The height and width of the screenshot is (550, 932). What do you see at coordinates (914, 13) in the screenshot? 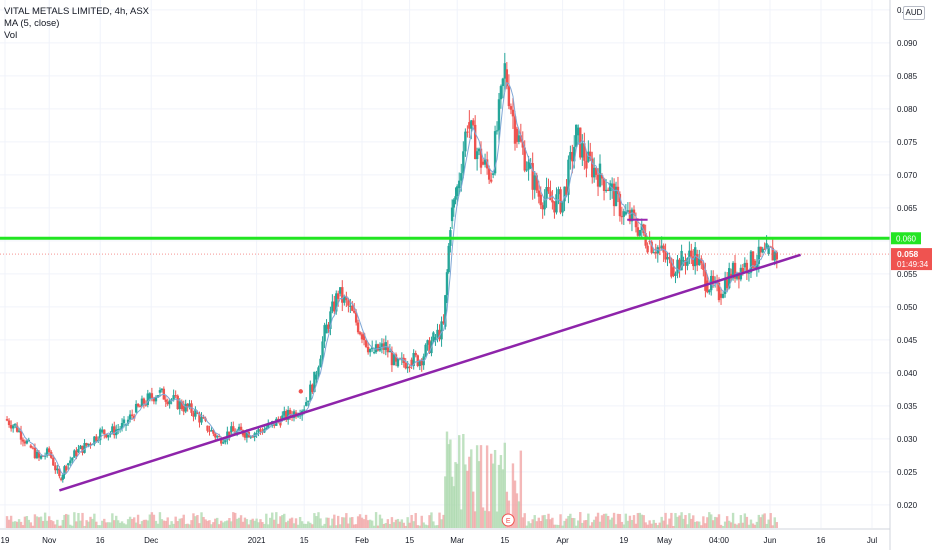
I see `currency-badge: AUD` at bounding box center [914, 13].